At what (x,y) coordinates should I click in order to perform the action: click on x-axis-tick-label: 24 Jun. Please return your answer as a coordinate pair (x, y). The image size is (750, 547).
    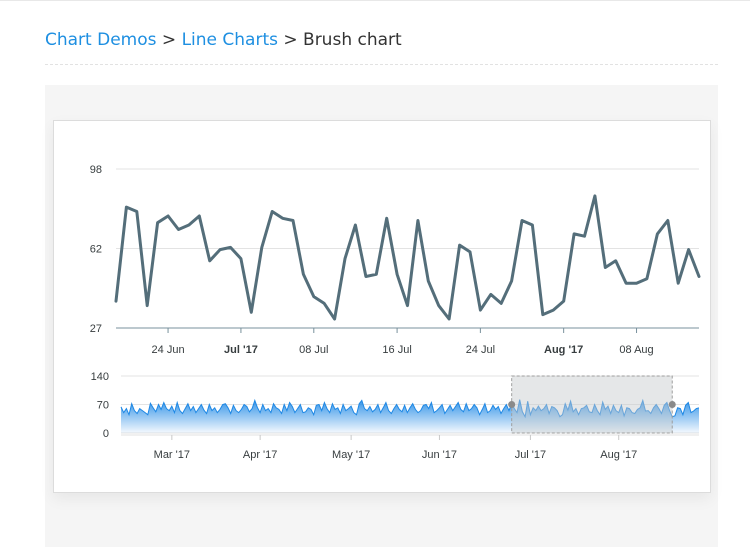
    Looking at the image, I should click on (168, 350).